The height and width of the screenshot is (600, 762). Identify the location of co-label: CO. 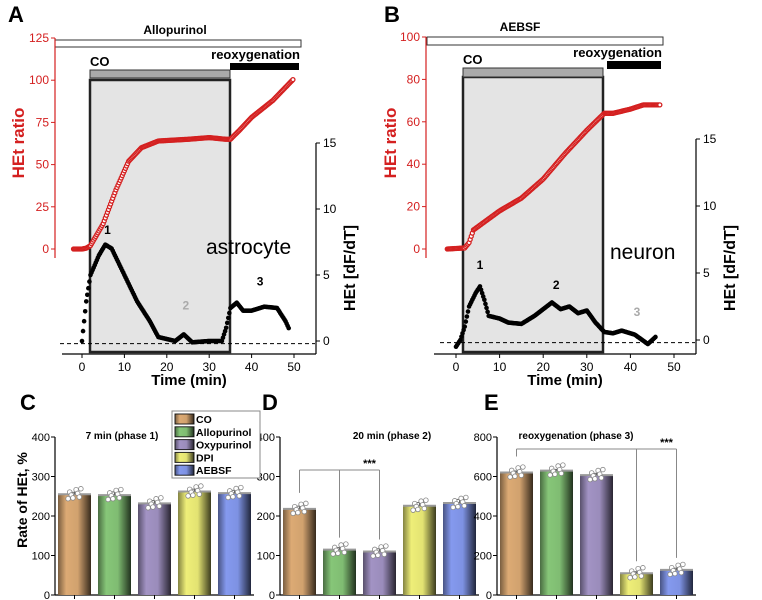
(100, 61).